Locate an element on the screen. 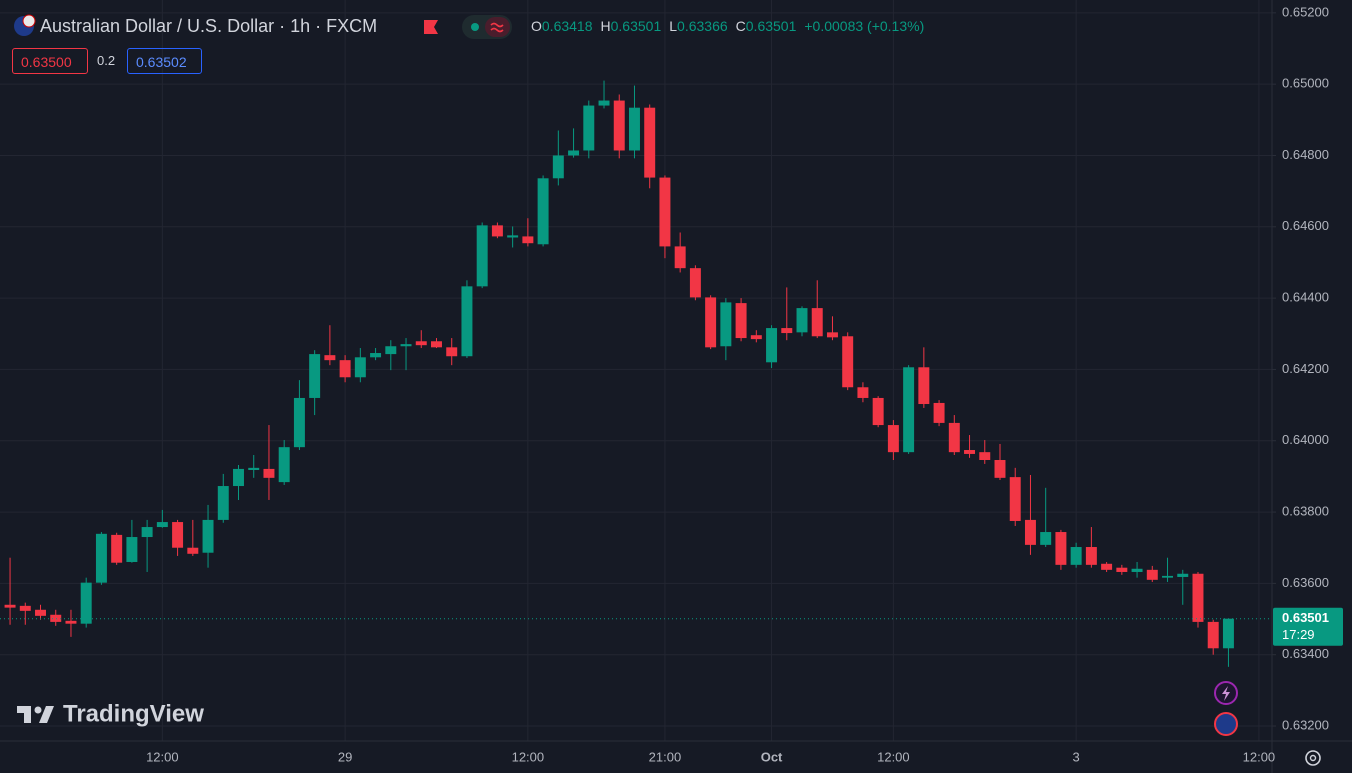 This screenshot has width=1352, height=773. price-tag-value: 0.63501 is located at coordinates (1305, 617).